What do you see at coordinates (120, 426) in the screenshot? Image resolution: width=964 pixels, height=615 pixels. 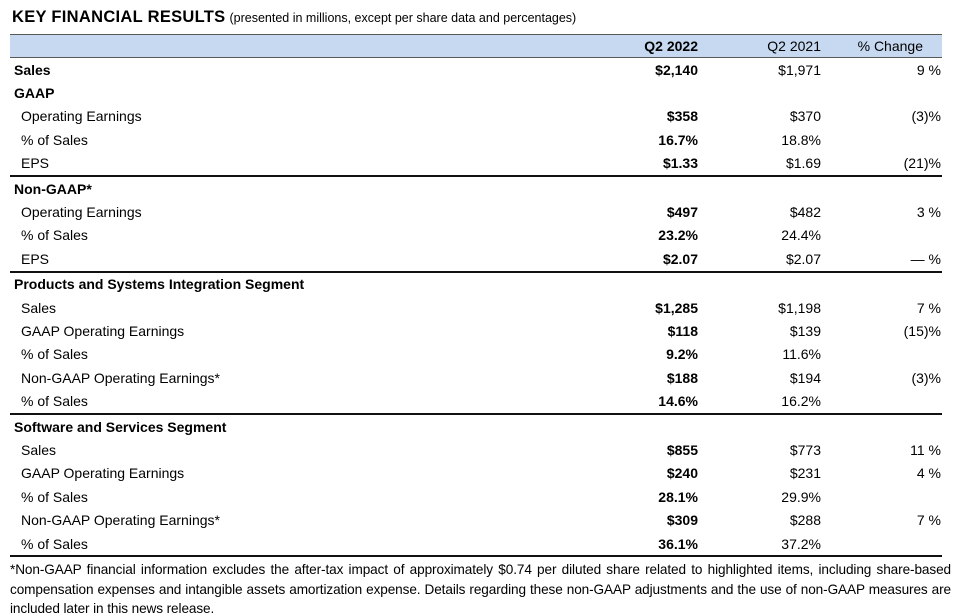 I see `row-label: Software and Services Segment` at bounding box center [120, 426].